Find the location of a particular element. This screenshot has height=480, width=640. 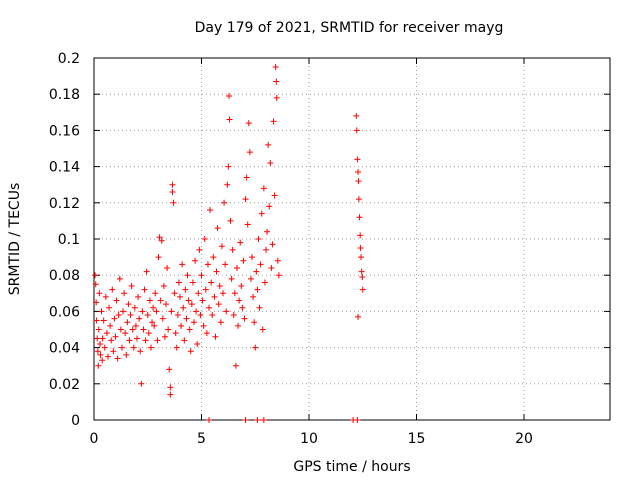

y-tick-label: 0.2 is located at coordinates (69, 59).